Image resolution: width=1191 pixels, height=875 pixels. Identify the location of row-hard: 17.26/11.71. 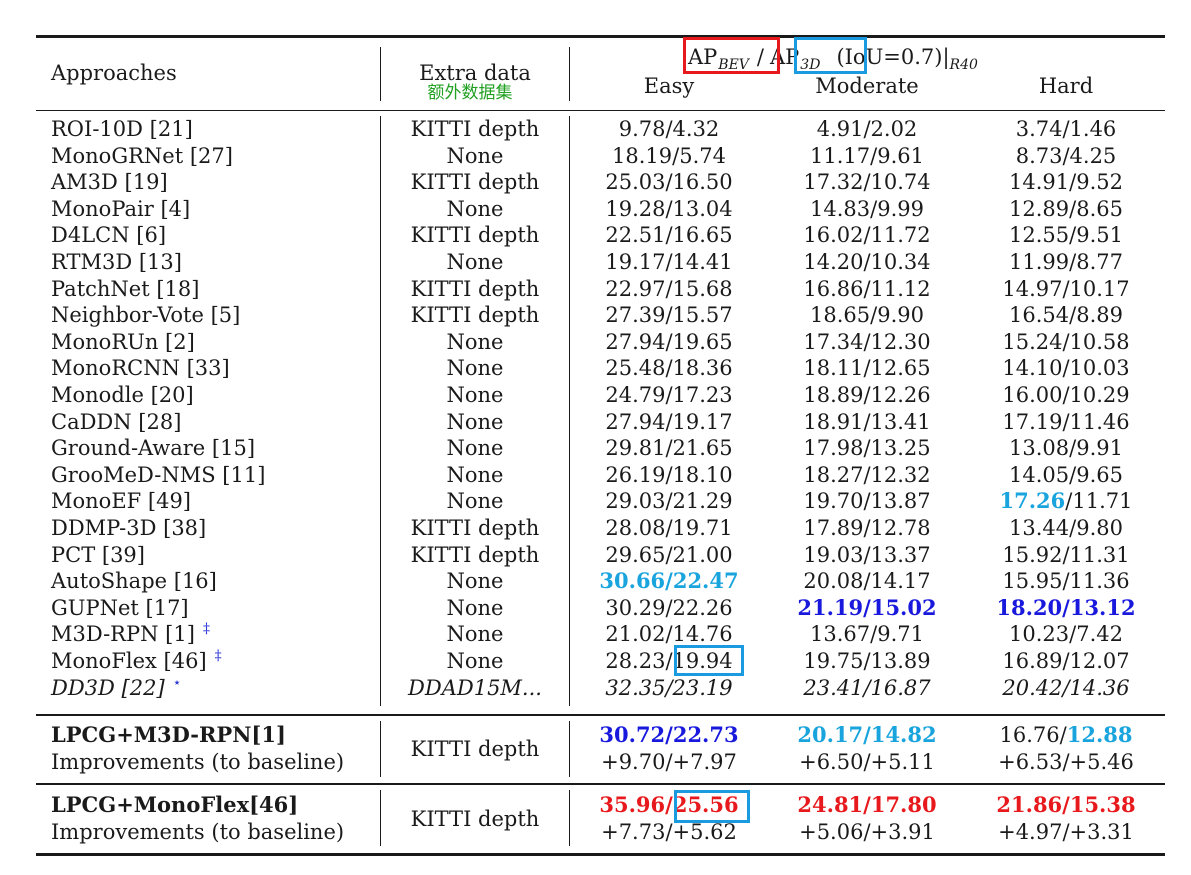
(1066, 501).